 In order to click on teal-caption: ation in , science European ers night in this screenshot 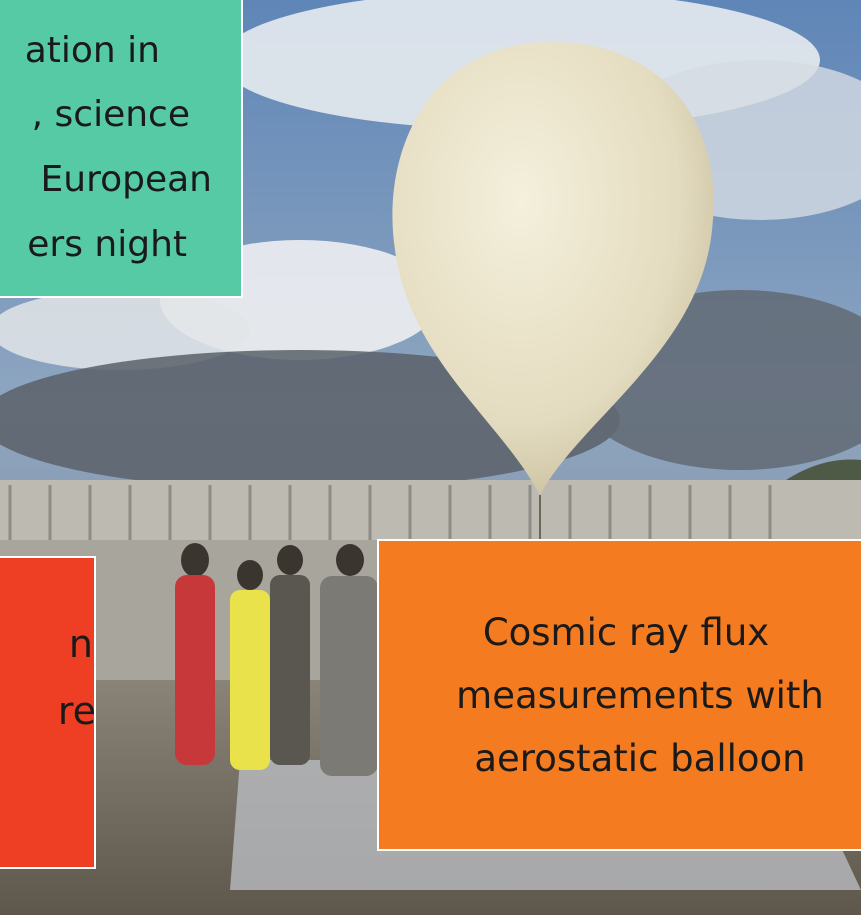, I will do `click(121, 149)`.